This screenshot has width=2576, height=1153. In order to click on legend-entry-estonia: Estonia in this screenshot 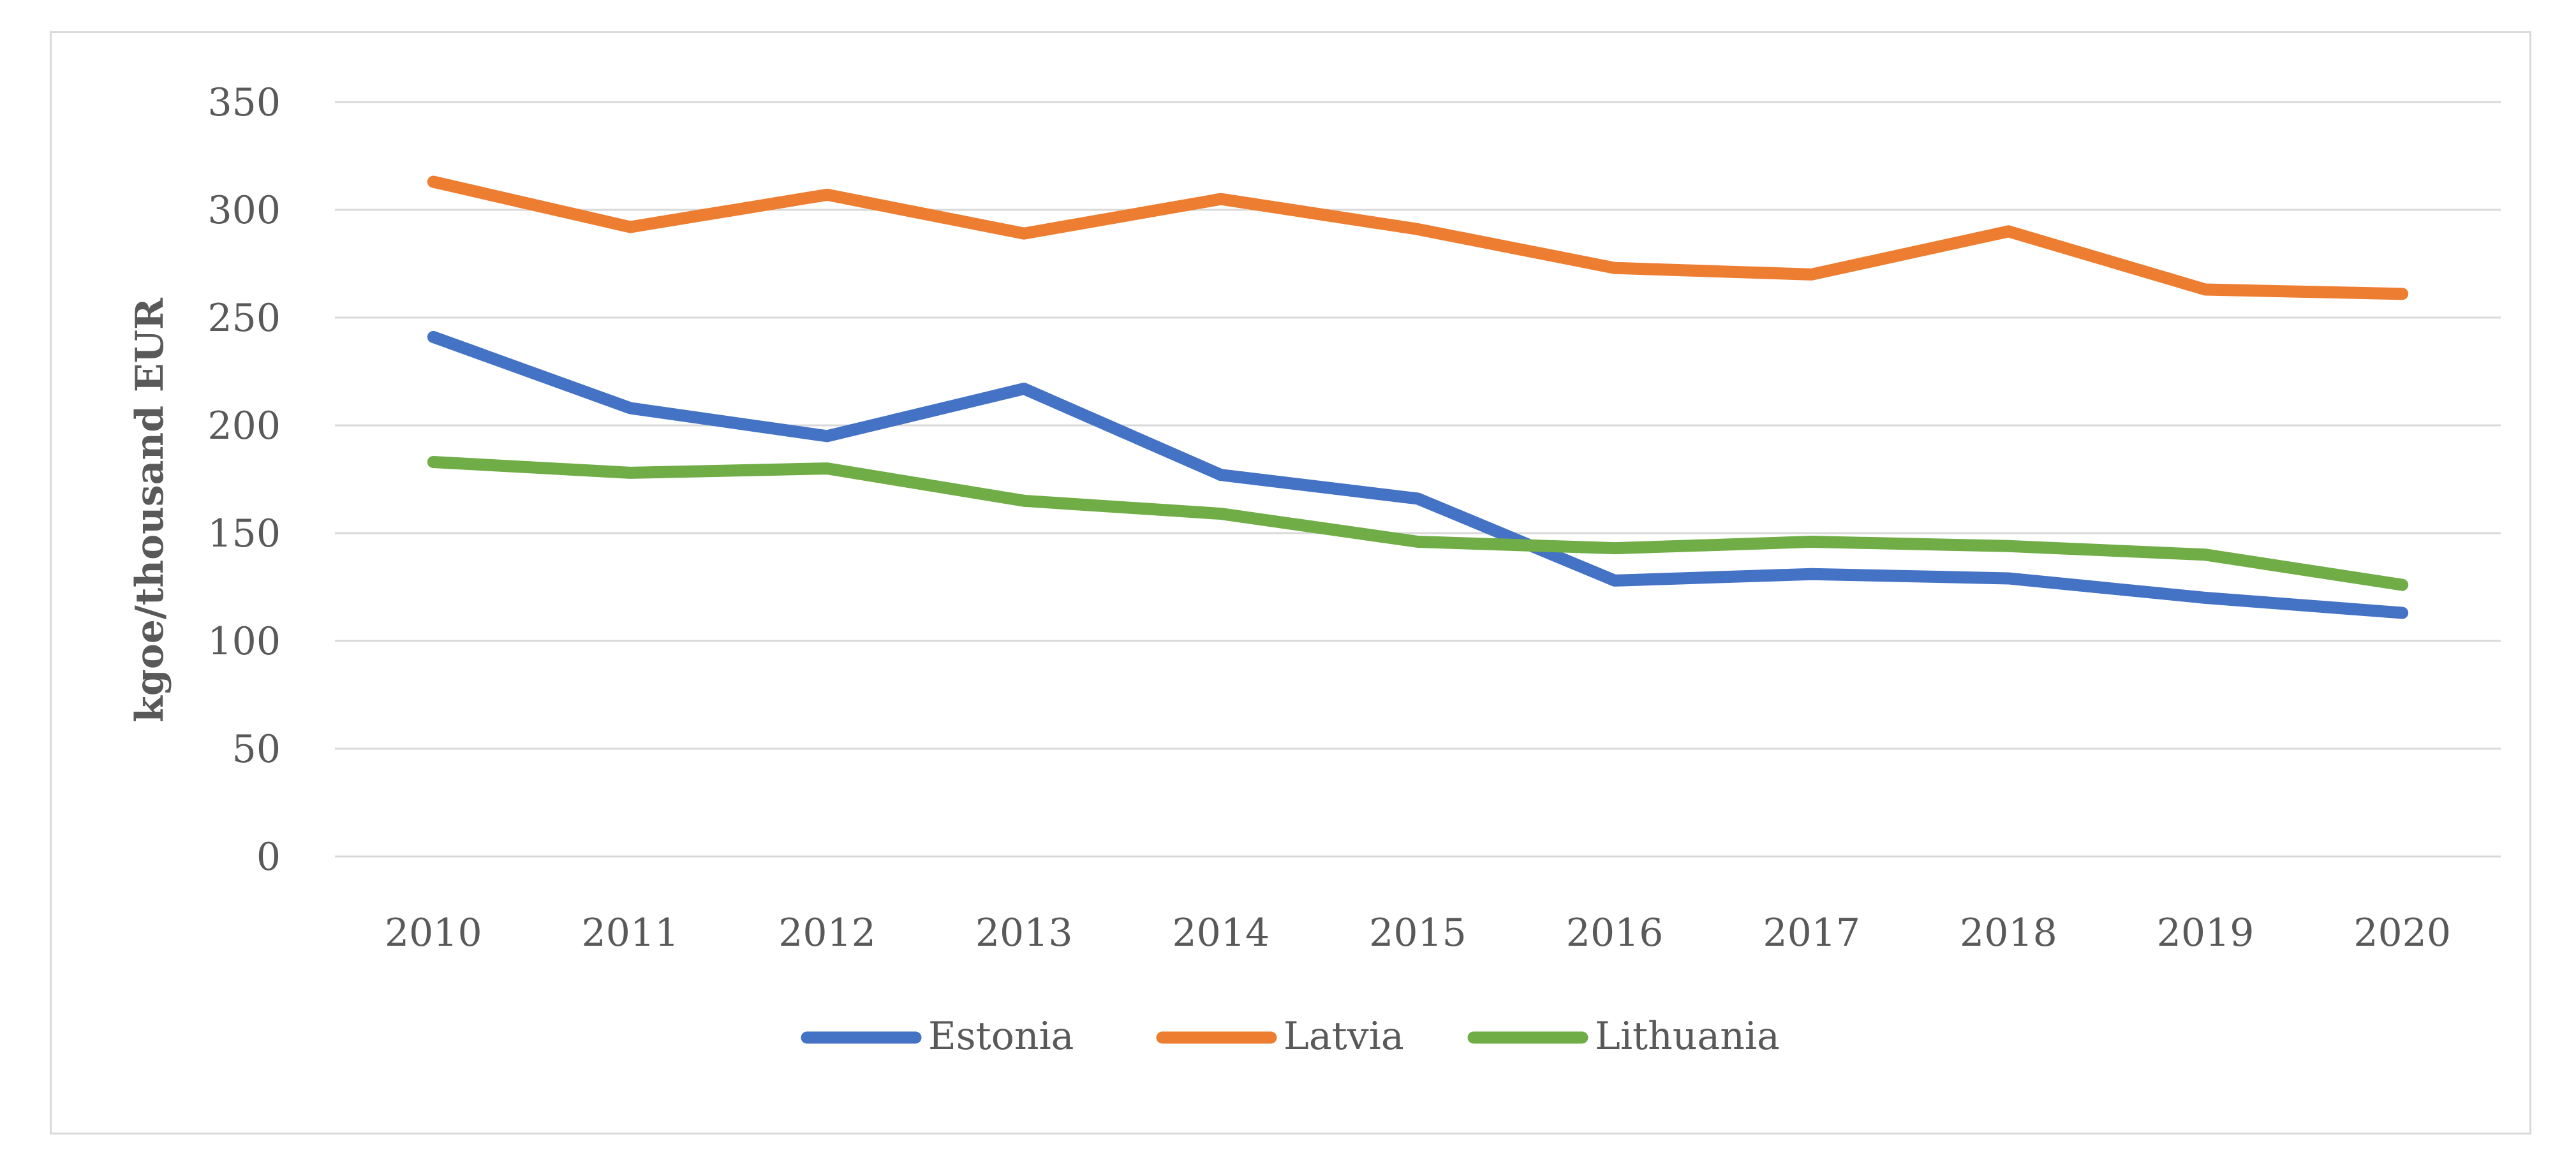, I will do `click(937, 1036)`.